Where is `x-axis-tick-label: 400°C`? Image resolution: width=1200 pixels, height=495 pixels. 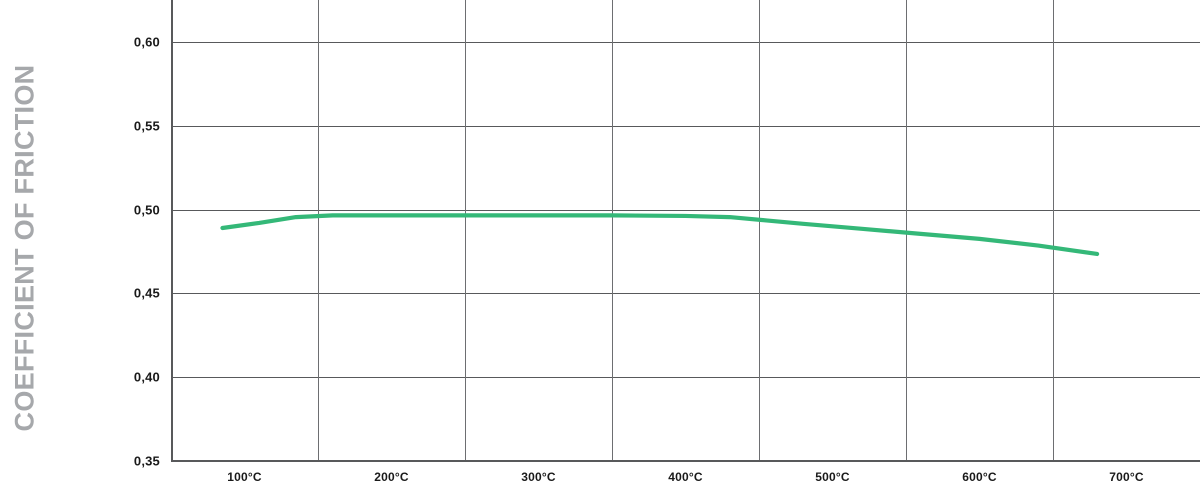 x-axis-tick-label: 400°C is located at coordinates (685, 477).